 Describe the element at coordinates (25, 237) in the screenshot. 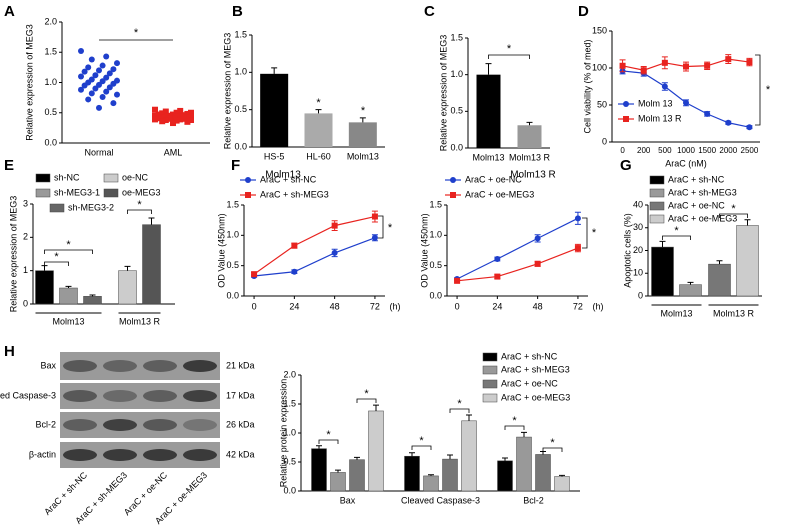

I see `y-tick-label: 2` at that location.